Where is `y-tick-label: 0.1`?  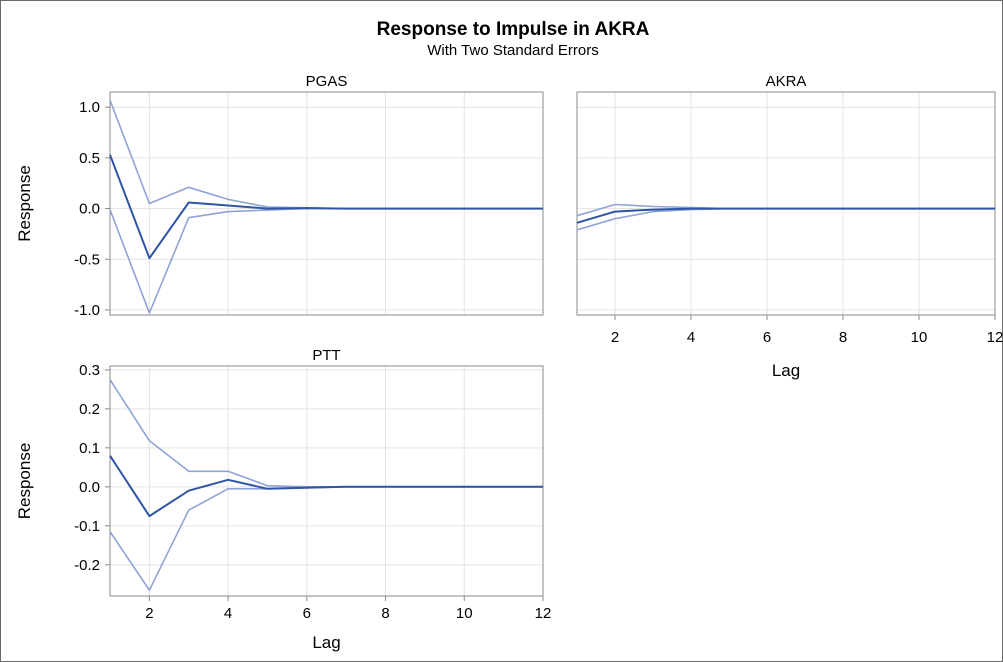
y-tick-label: 0.1 is located at coordinates (89, 448).